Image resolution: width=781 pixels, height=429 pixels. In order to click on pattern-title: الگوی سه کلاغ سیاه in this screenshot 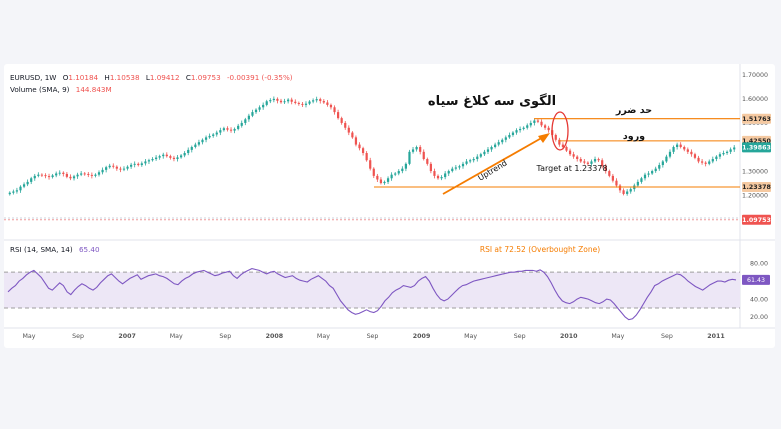, I will do `click(492, 101)`.